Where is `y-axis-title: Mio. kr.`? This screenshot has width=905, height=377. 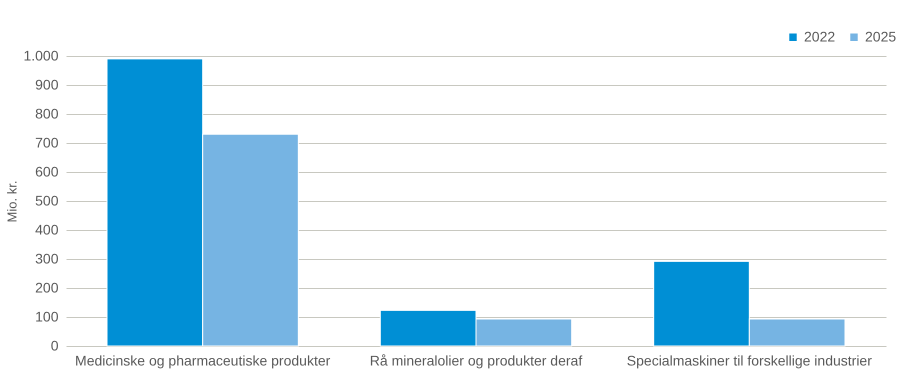
y-axis-title: Mio. kr. is located at coordinates (12, 201).